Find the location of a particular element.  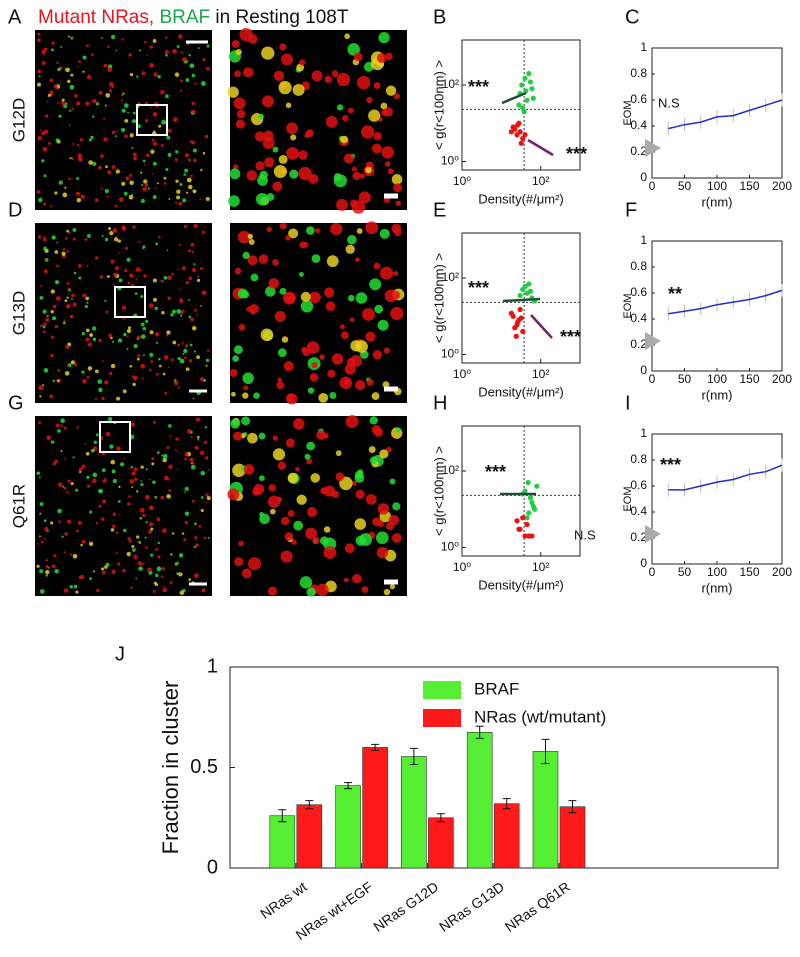

panel-letter: D is located at coordinates (15, 210).